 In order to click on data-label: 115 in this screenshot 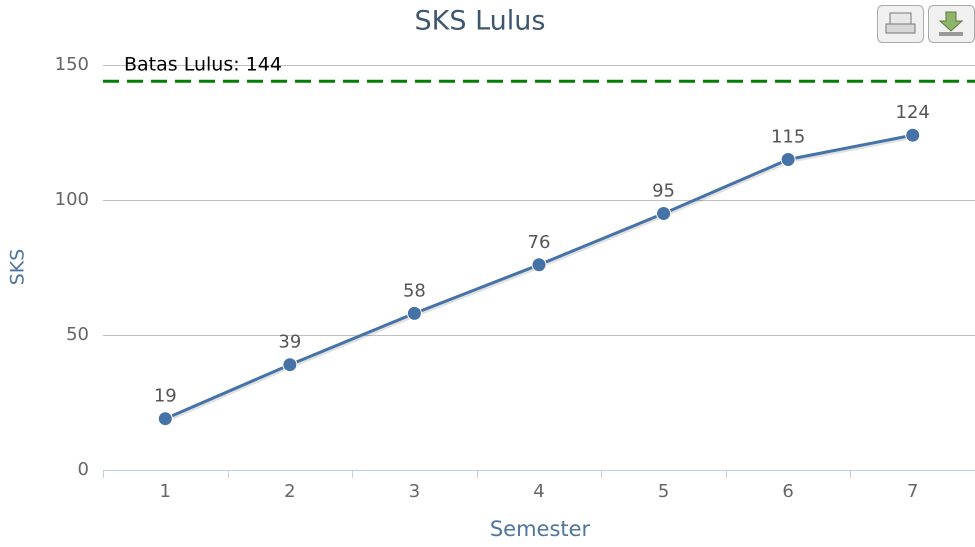, I will do `click(788, 137)`.